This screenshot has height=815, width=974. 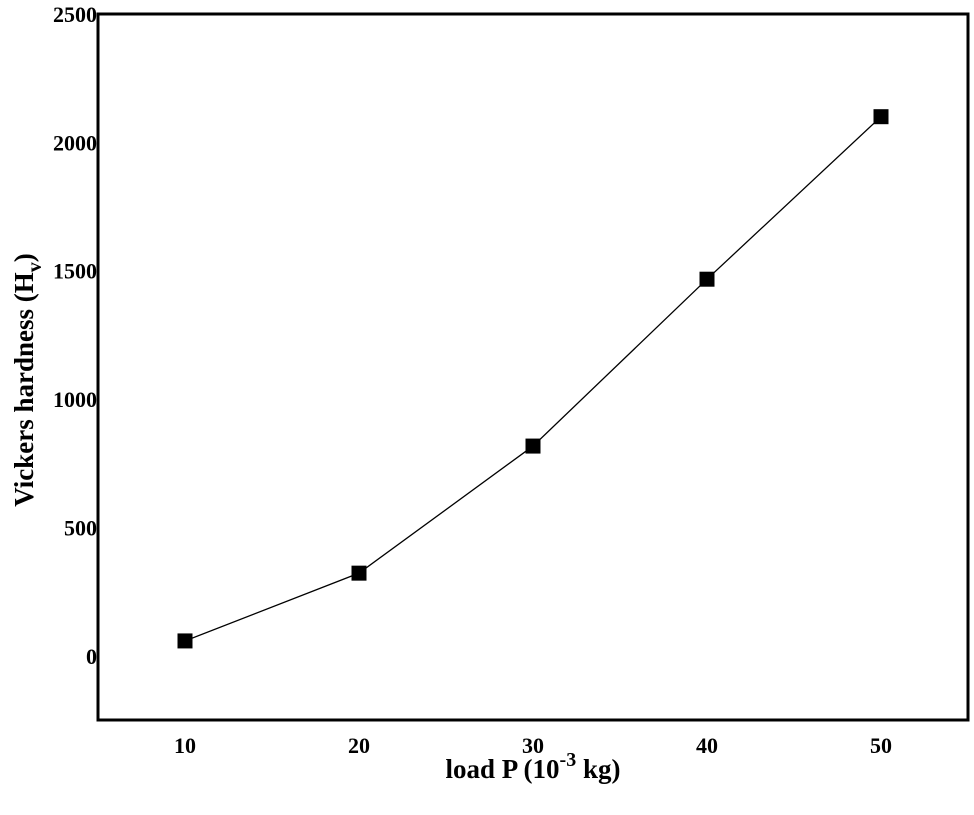 What do you see at coordinates (359, 745) in the screenshot?
I see `x-tick-label: 20` at bounding box center [359, 745].